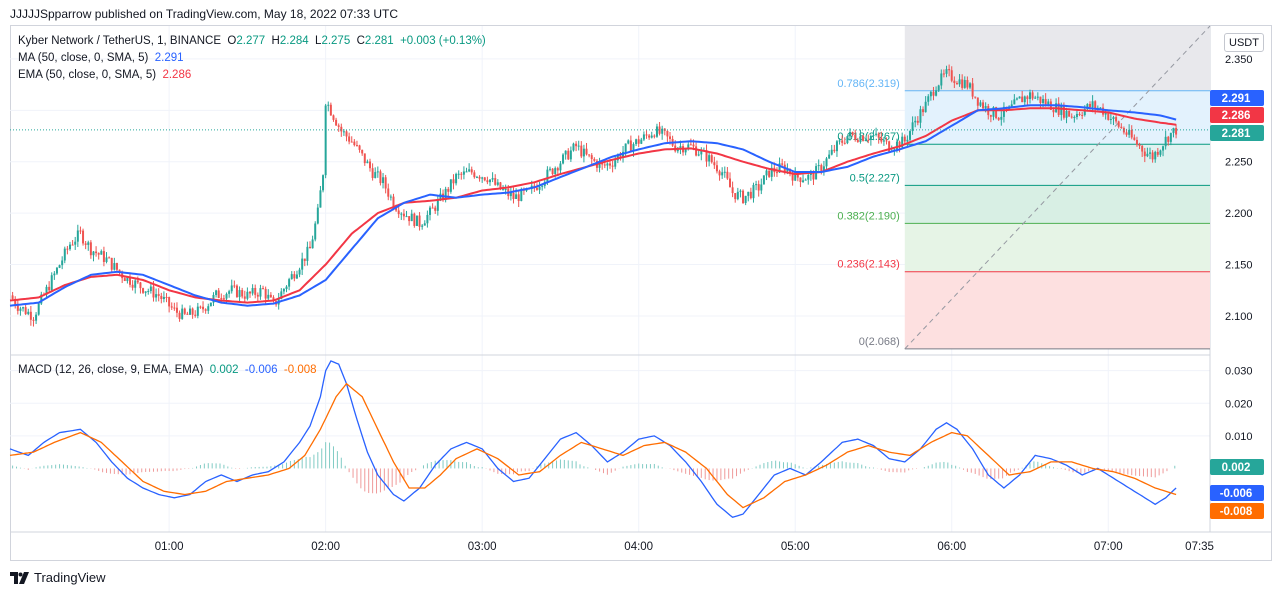 The width and height of the screenshot is (1280, 595). Describe the element at coordinates (1244, 42) in the screenshot. I see `currency-button: USDT` at that location.